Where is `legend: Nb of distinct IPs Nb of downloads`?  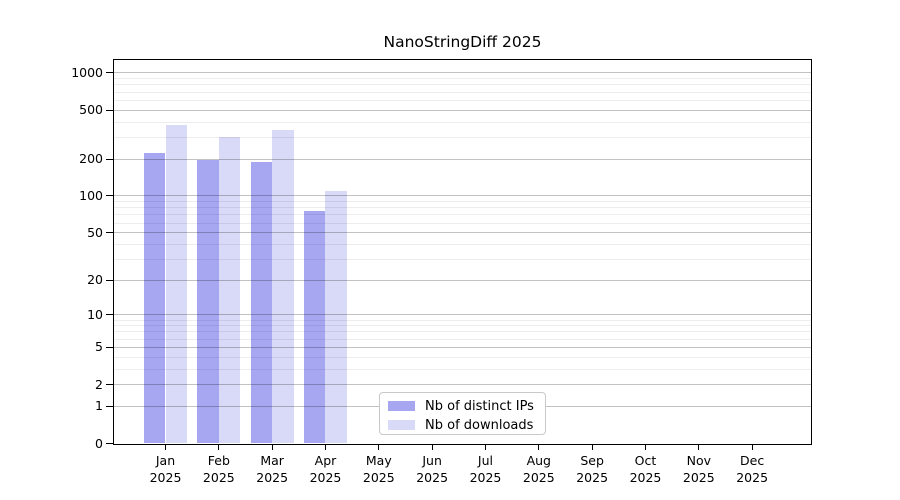 legend: Nb of distinct IPs Nb of downloads is located at coordinates (462, 413).